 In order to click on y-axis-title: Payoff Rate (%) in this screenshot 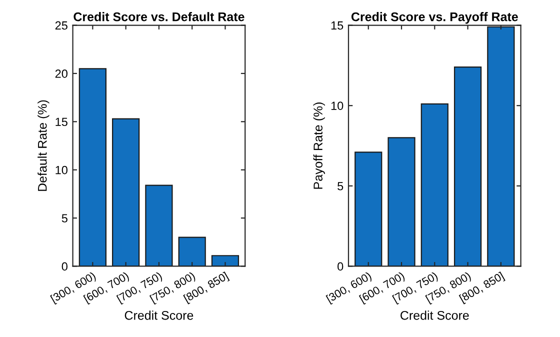, I will do `click(319, 145)`.